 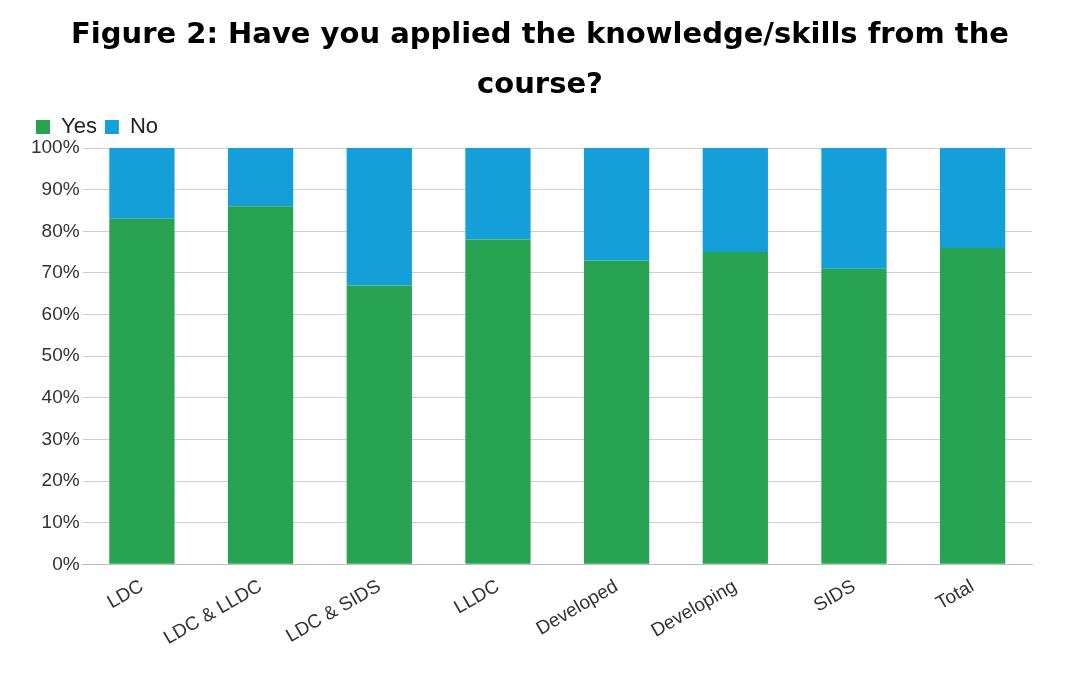 I want to click on x-tick-label: SIDS, so click(x=834, y=595).